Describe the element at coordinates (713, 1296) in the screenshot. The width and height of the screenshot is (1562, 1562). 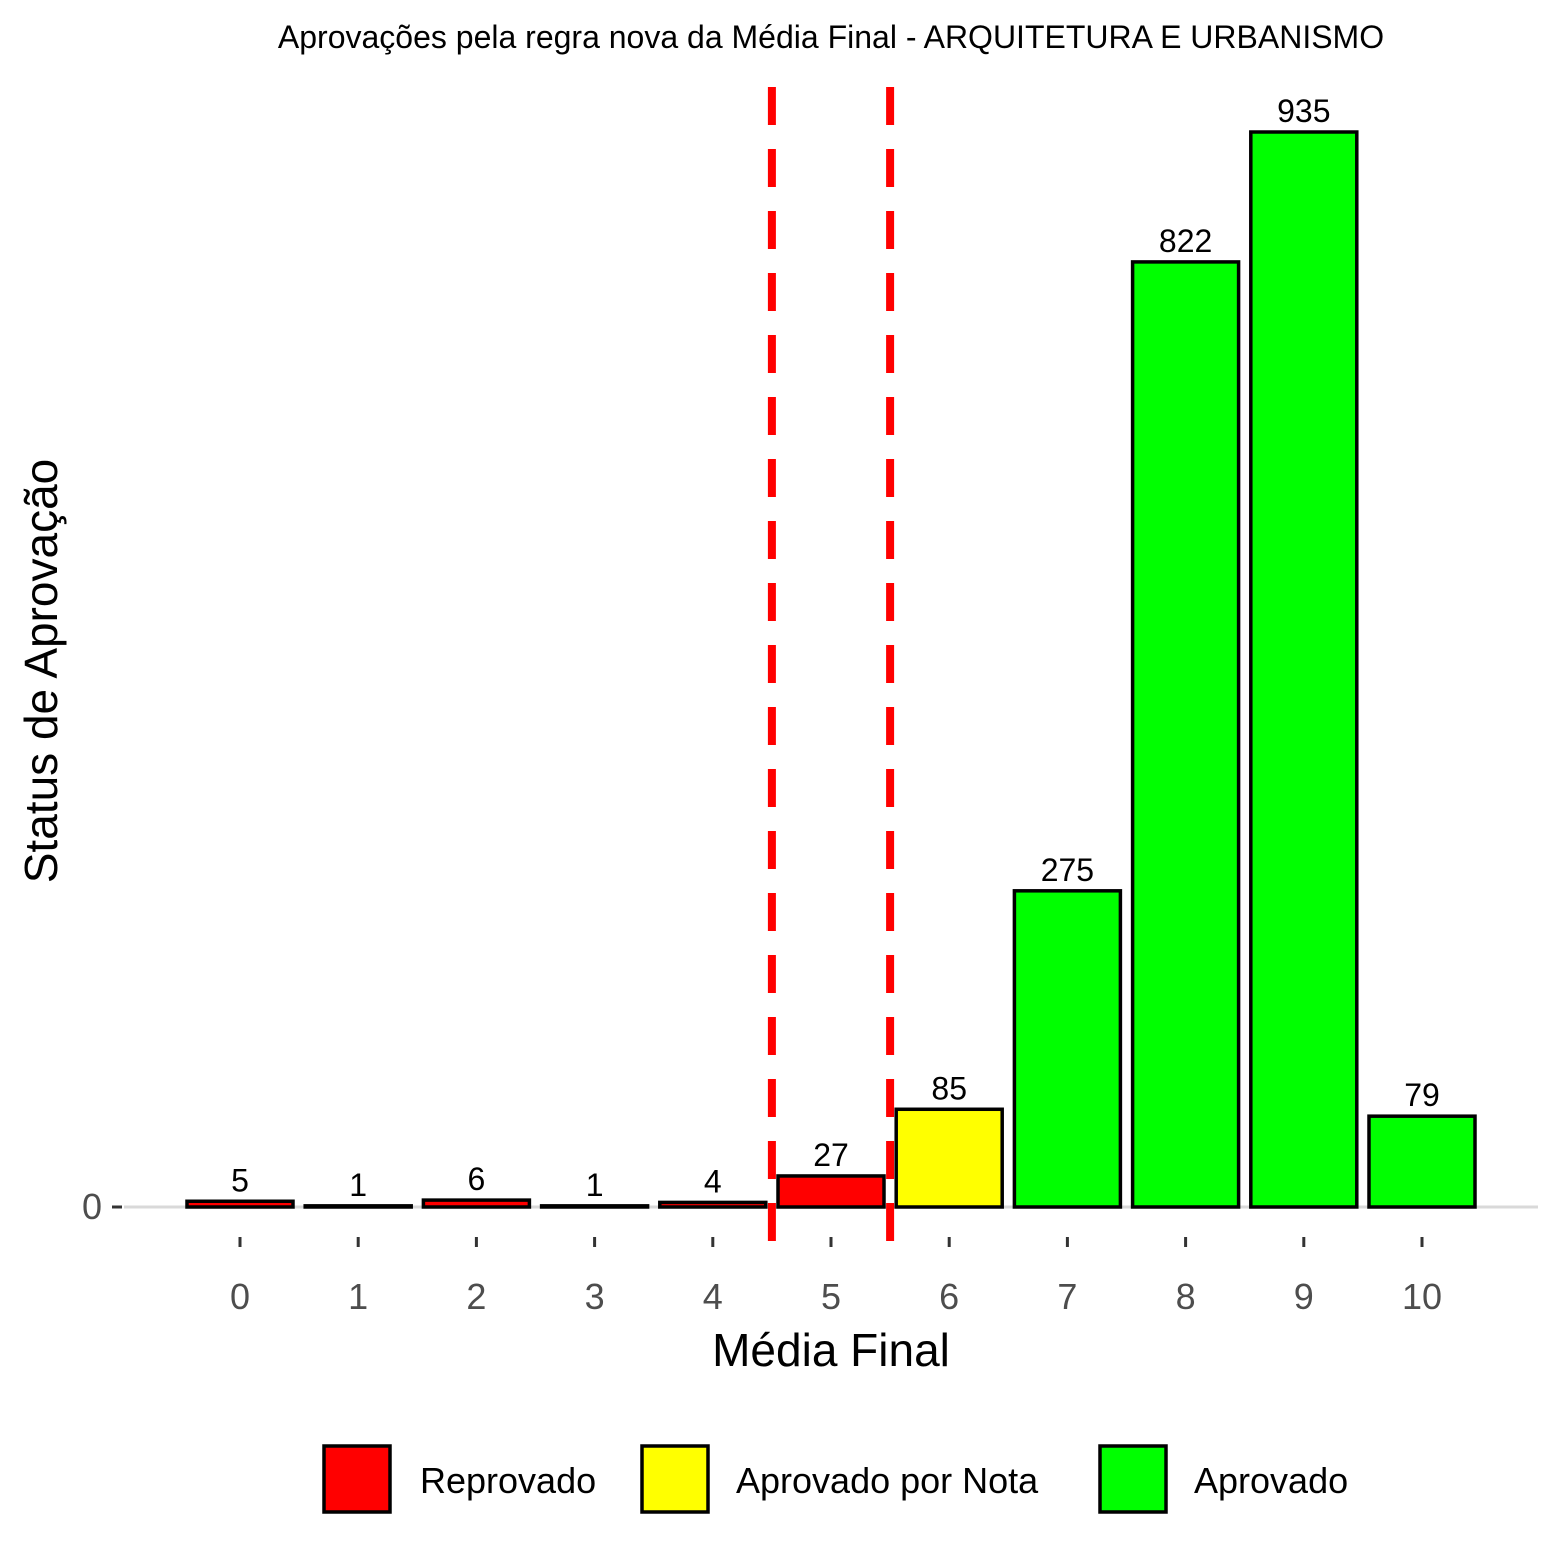
I see `x-tick-label-4: 4` at that location.